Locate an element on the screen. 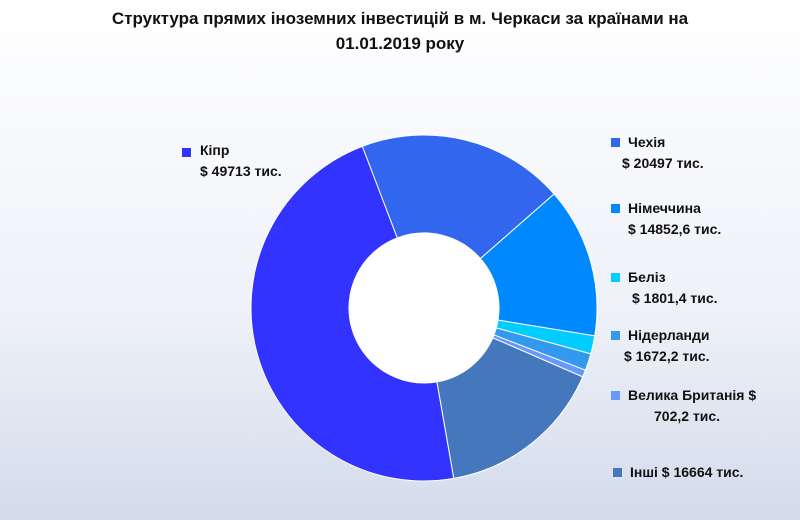 The image size is (800, 520). legend-label: Інші $ 16664 тис. is located at coordinates (686, 472).